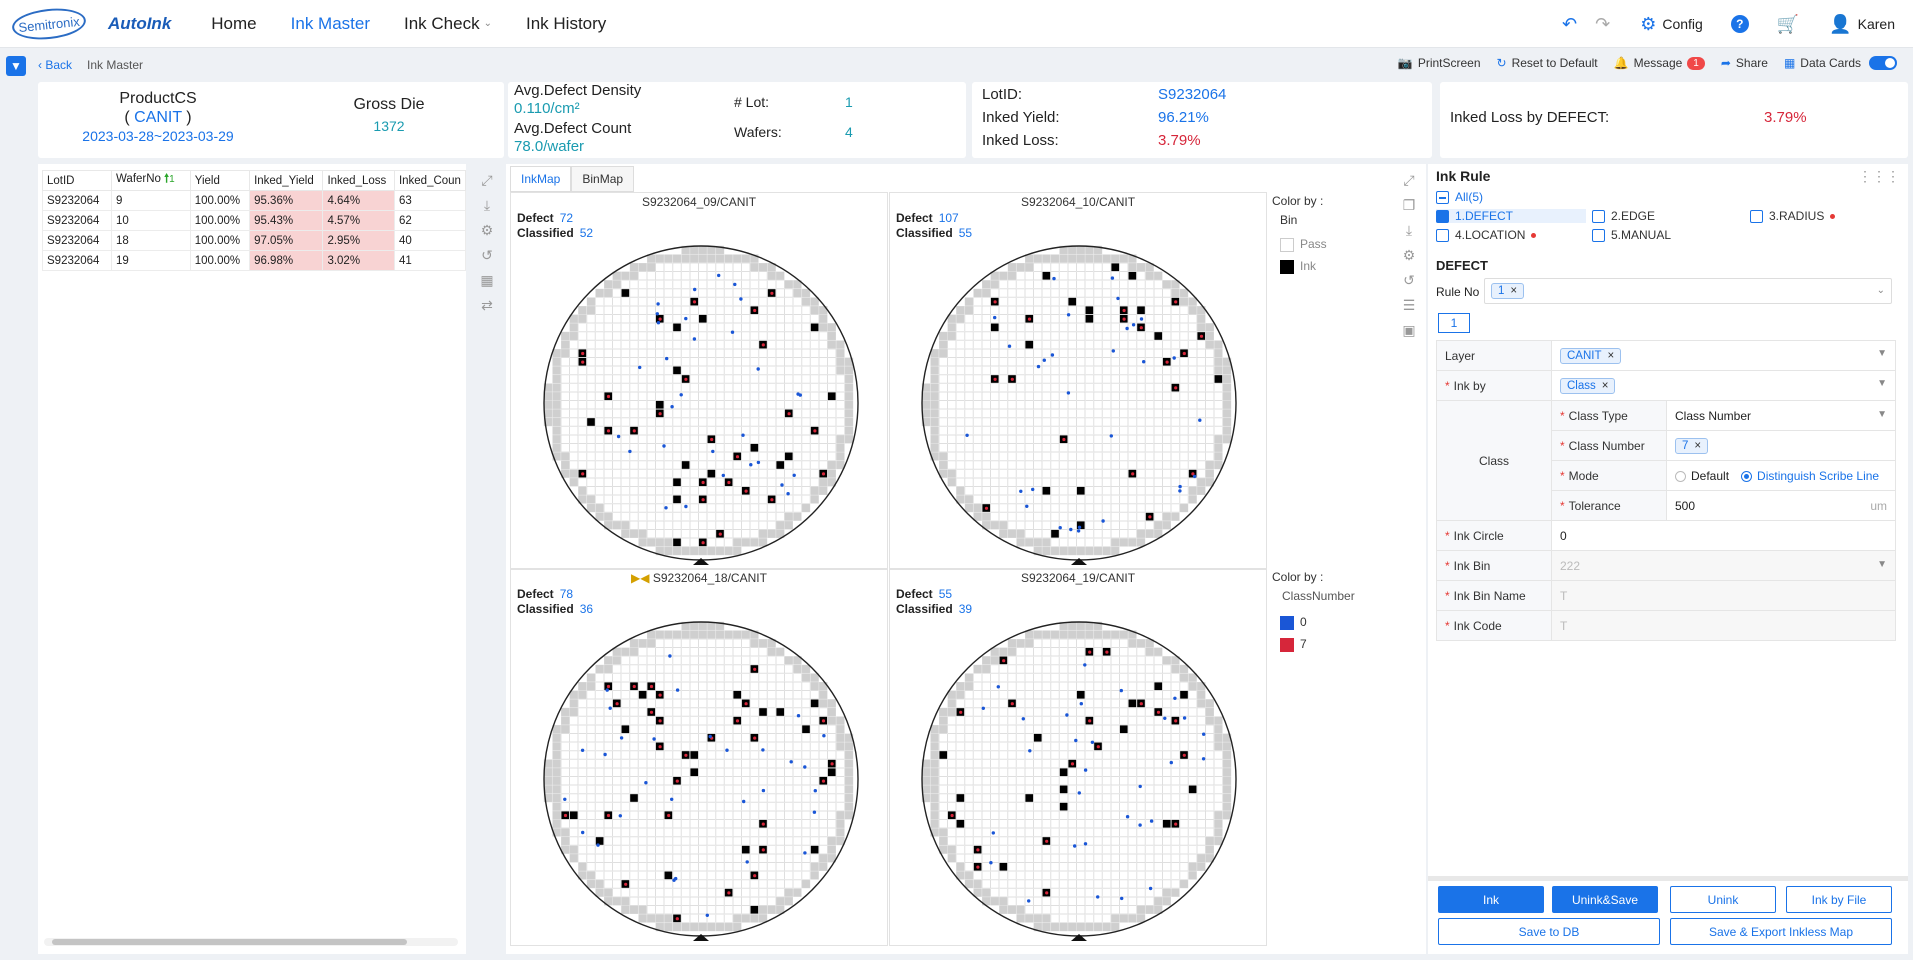 The width and height of the screenshot is (1913, 960). I want to click on nav-ink-master: Ink Master, so click(330, 23).